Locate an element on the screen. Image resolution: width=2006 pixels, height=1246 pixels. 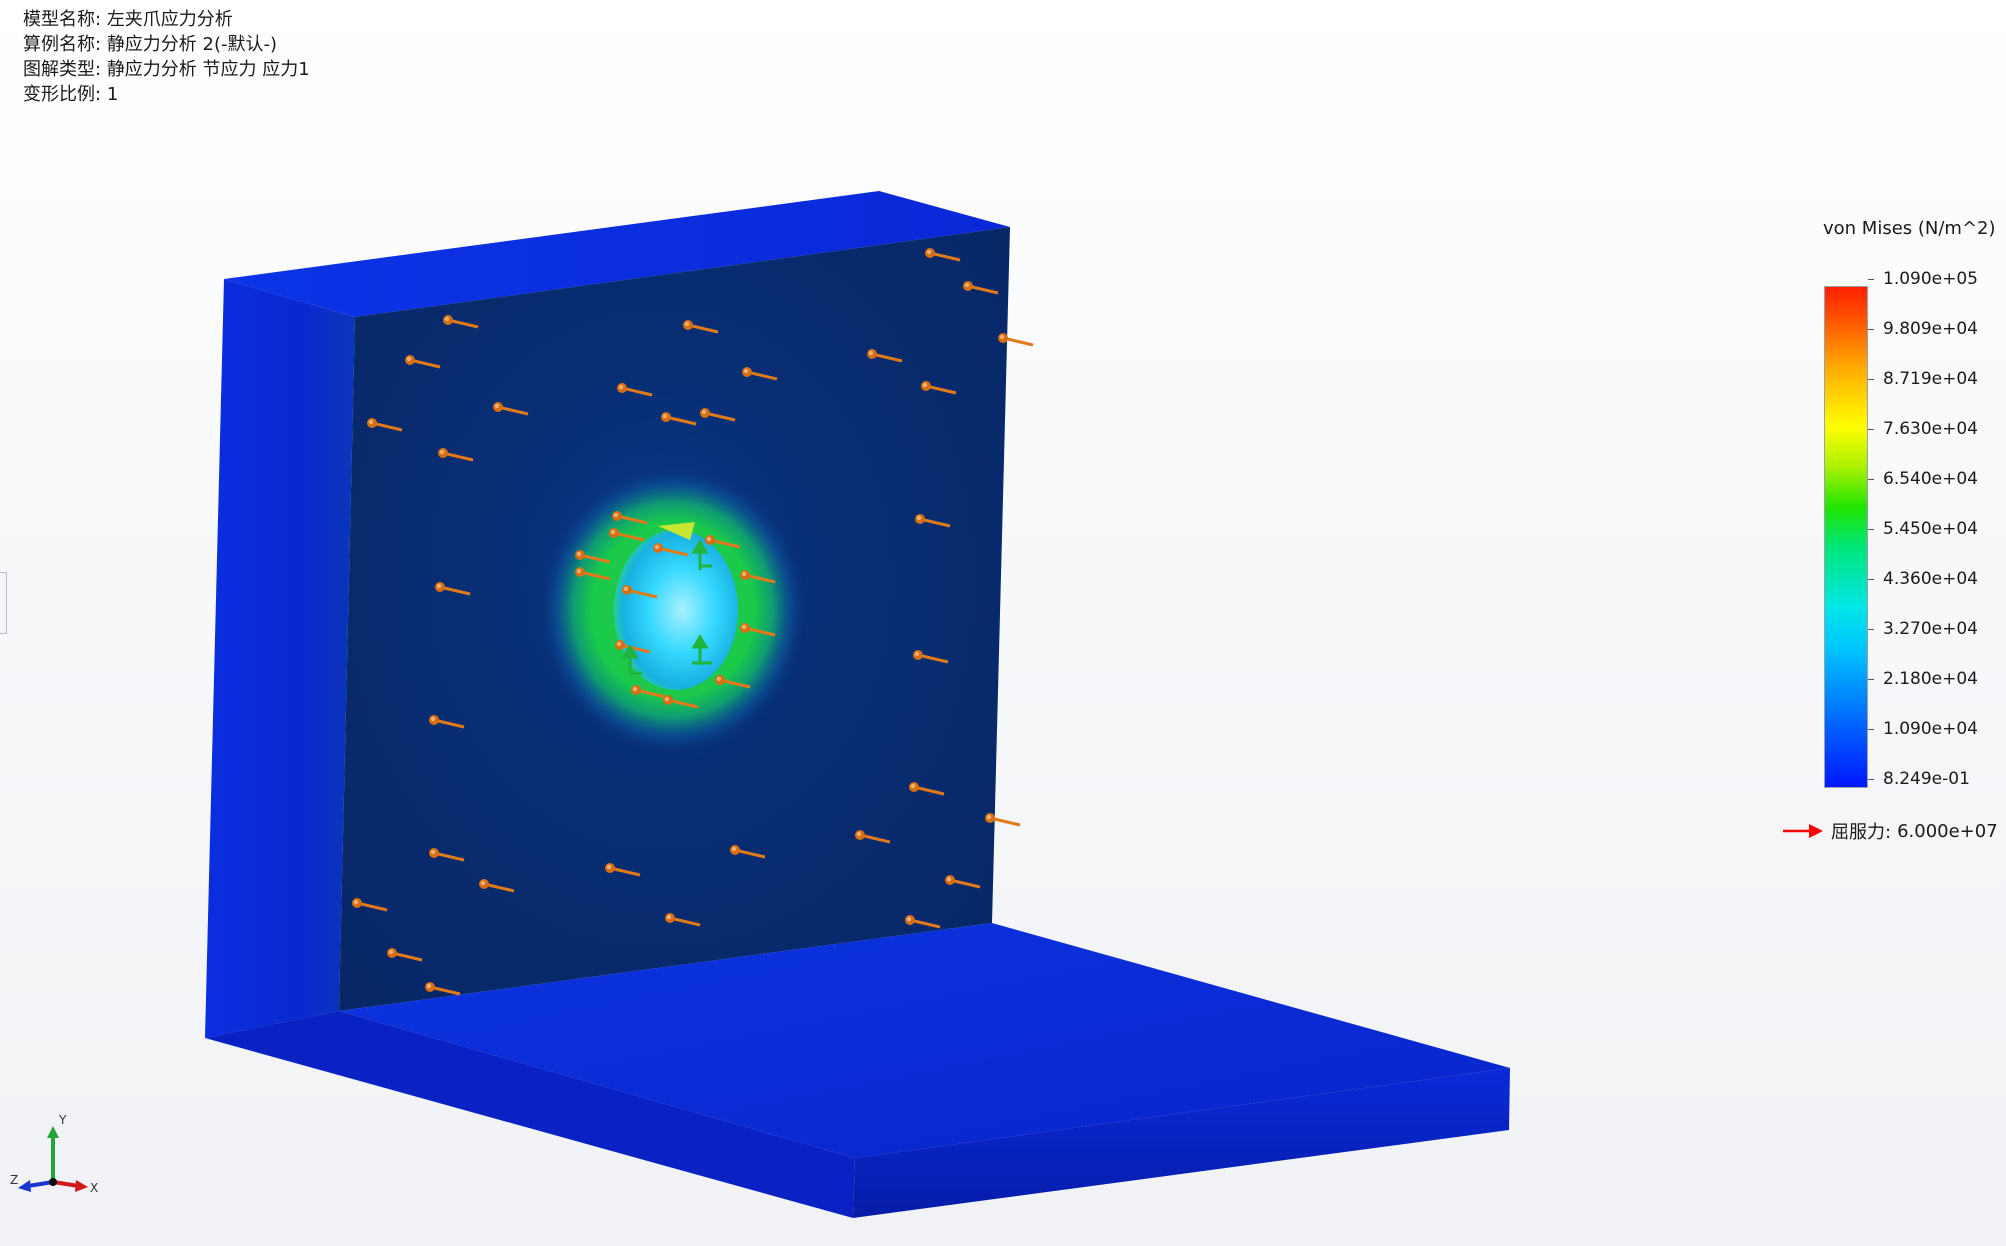
y-axis-label: Y is located at coordinates (62, 1120).